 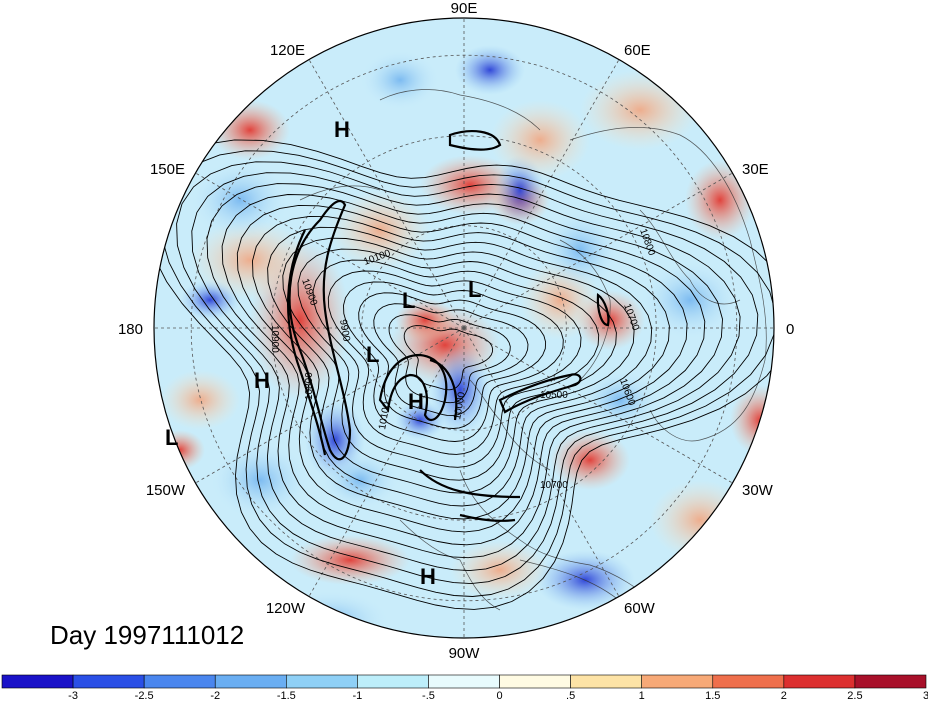 I want to click on colorbar-tick-label: -2, so click(x=215, y=696).